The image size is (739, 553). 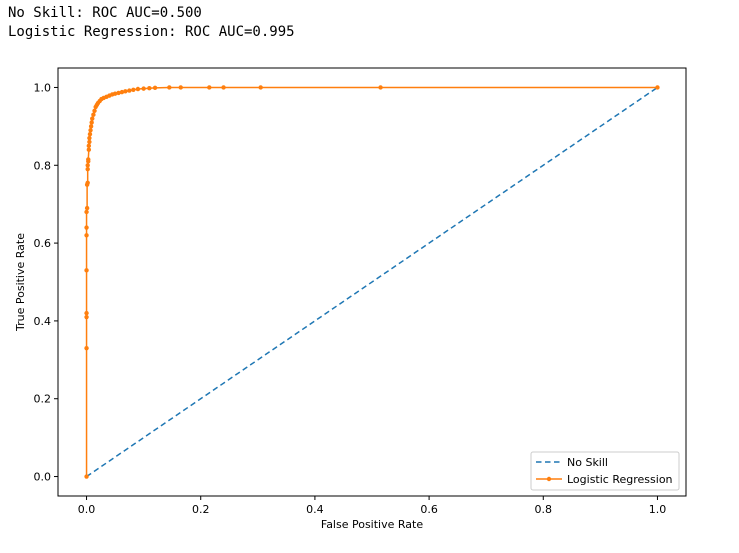 I want to click on y-tick-label: 0.0, so click(x=43, y=477).